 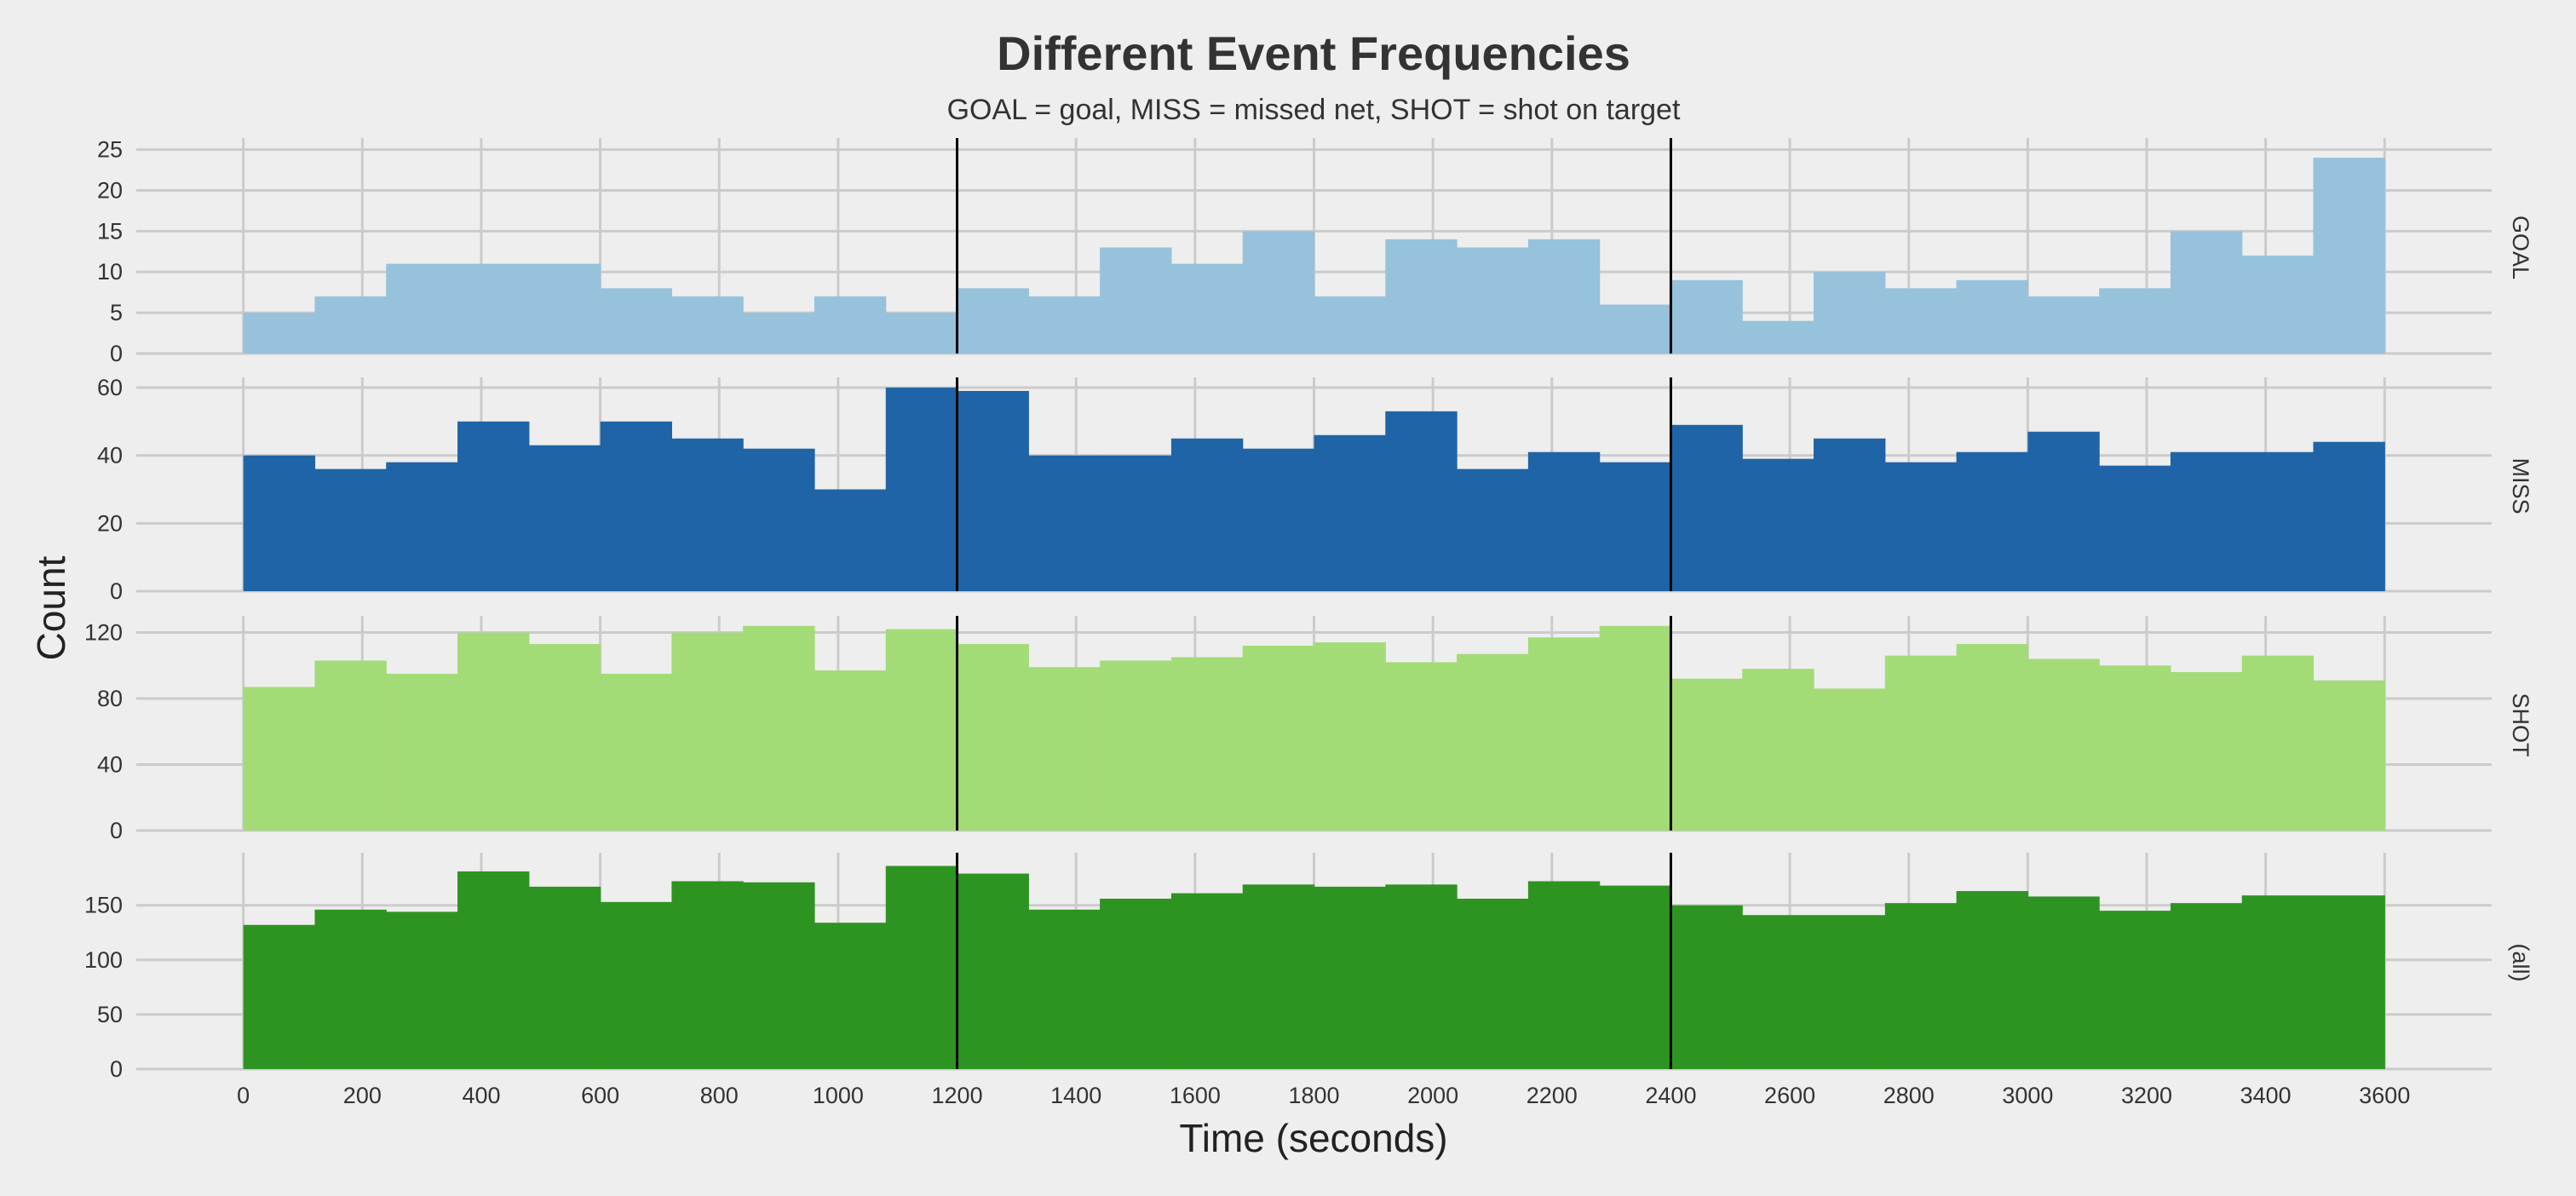 I want to click on y-tick-label: 60, so click(x=110, y=388).